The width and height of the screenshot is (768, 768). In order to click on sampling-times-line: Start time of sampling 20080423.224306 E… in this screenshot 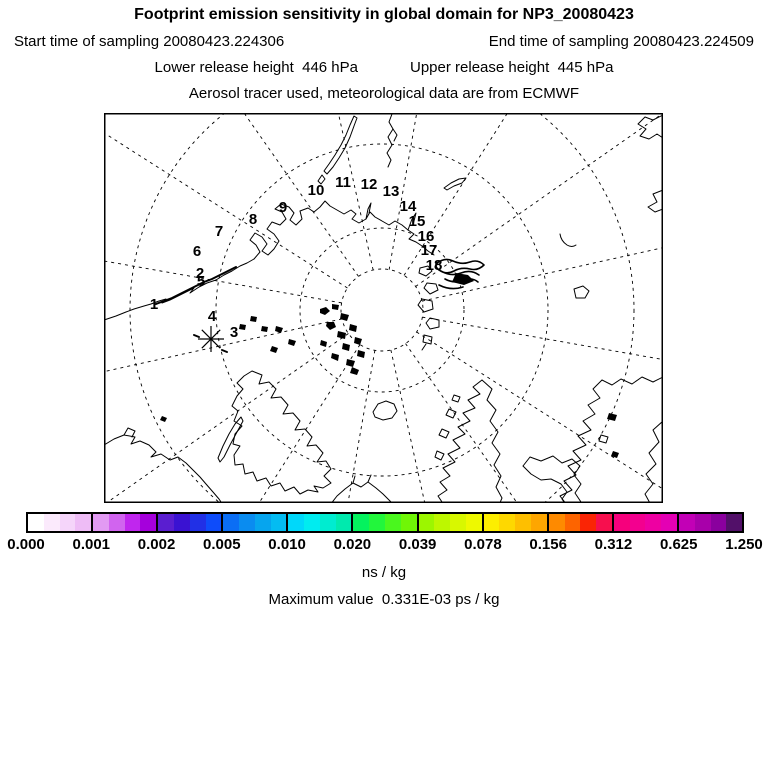, I will do `click(384, 41)`.